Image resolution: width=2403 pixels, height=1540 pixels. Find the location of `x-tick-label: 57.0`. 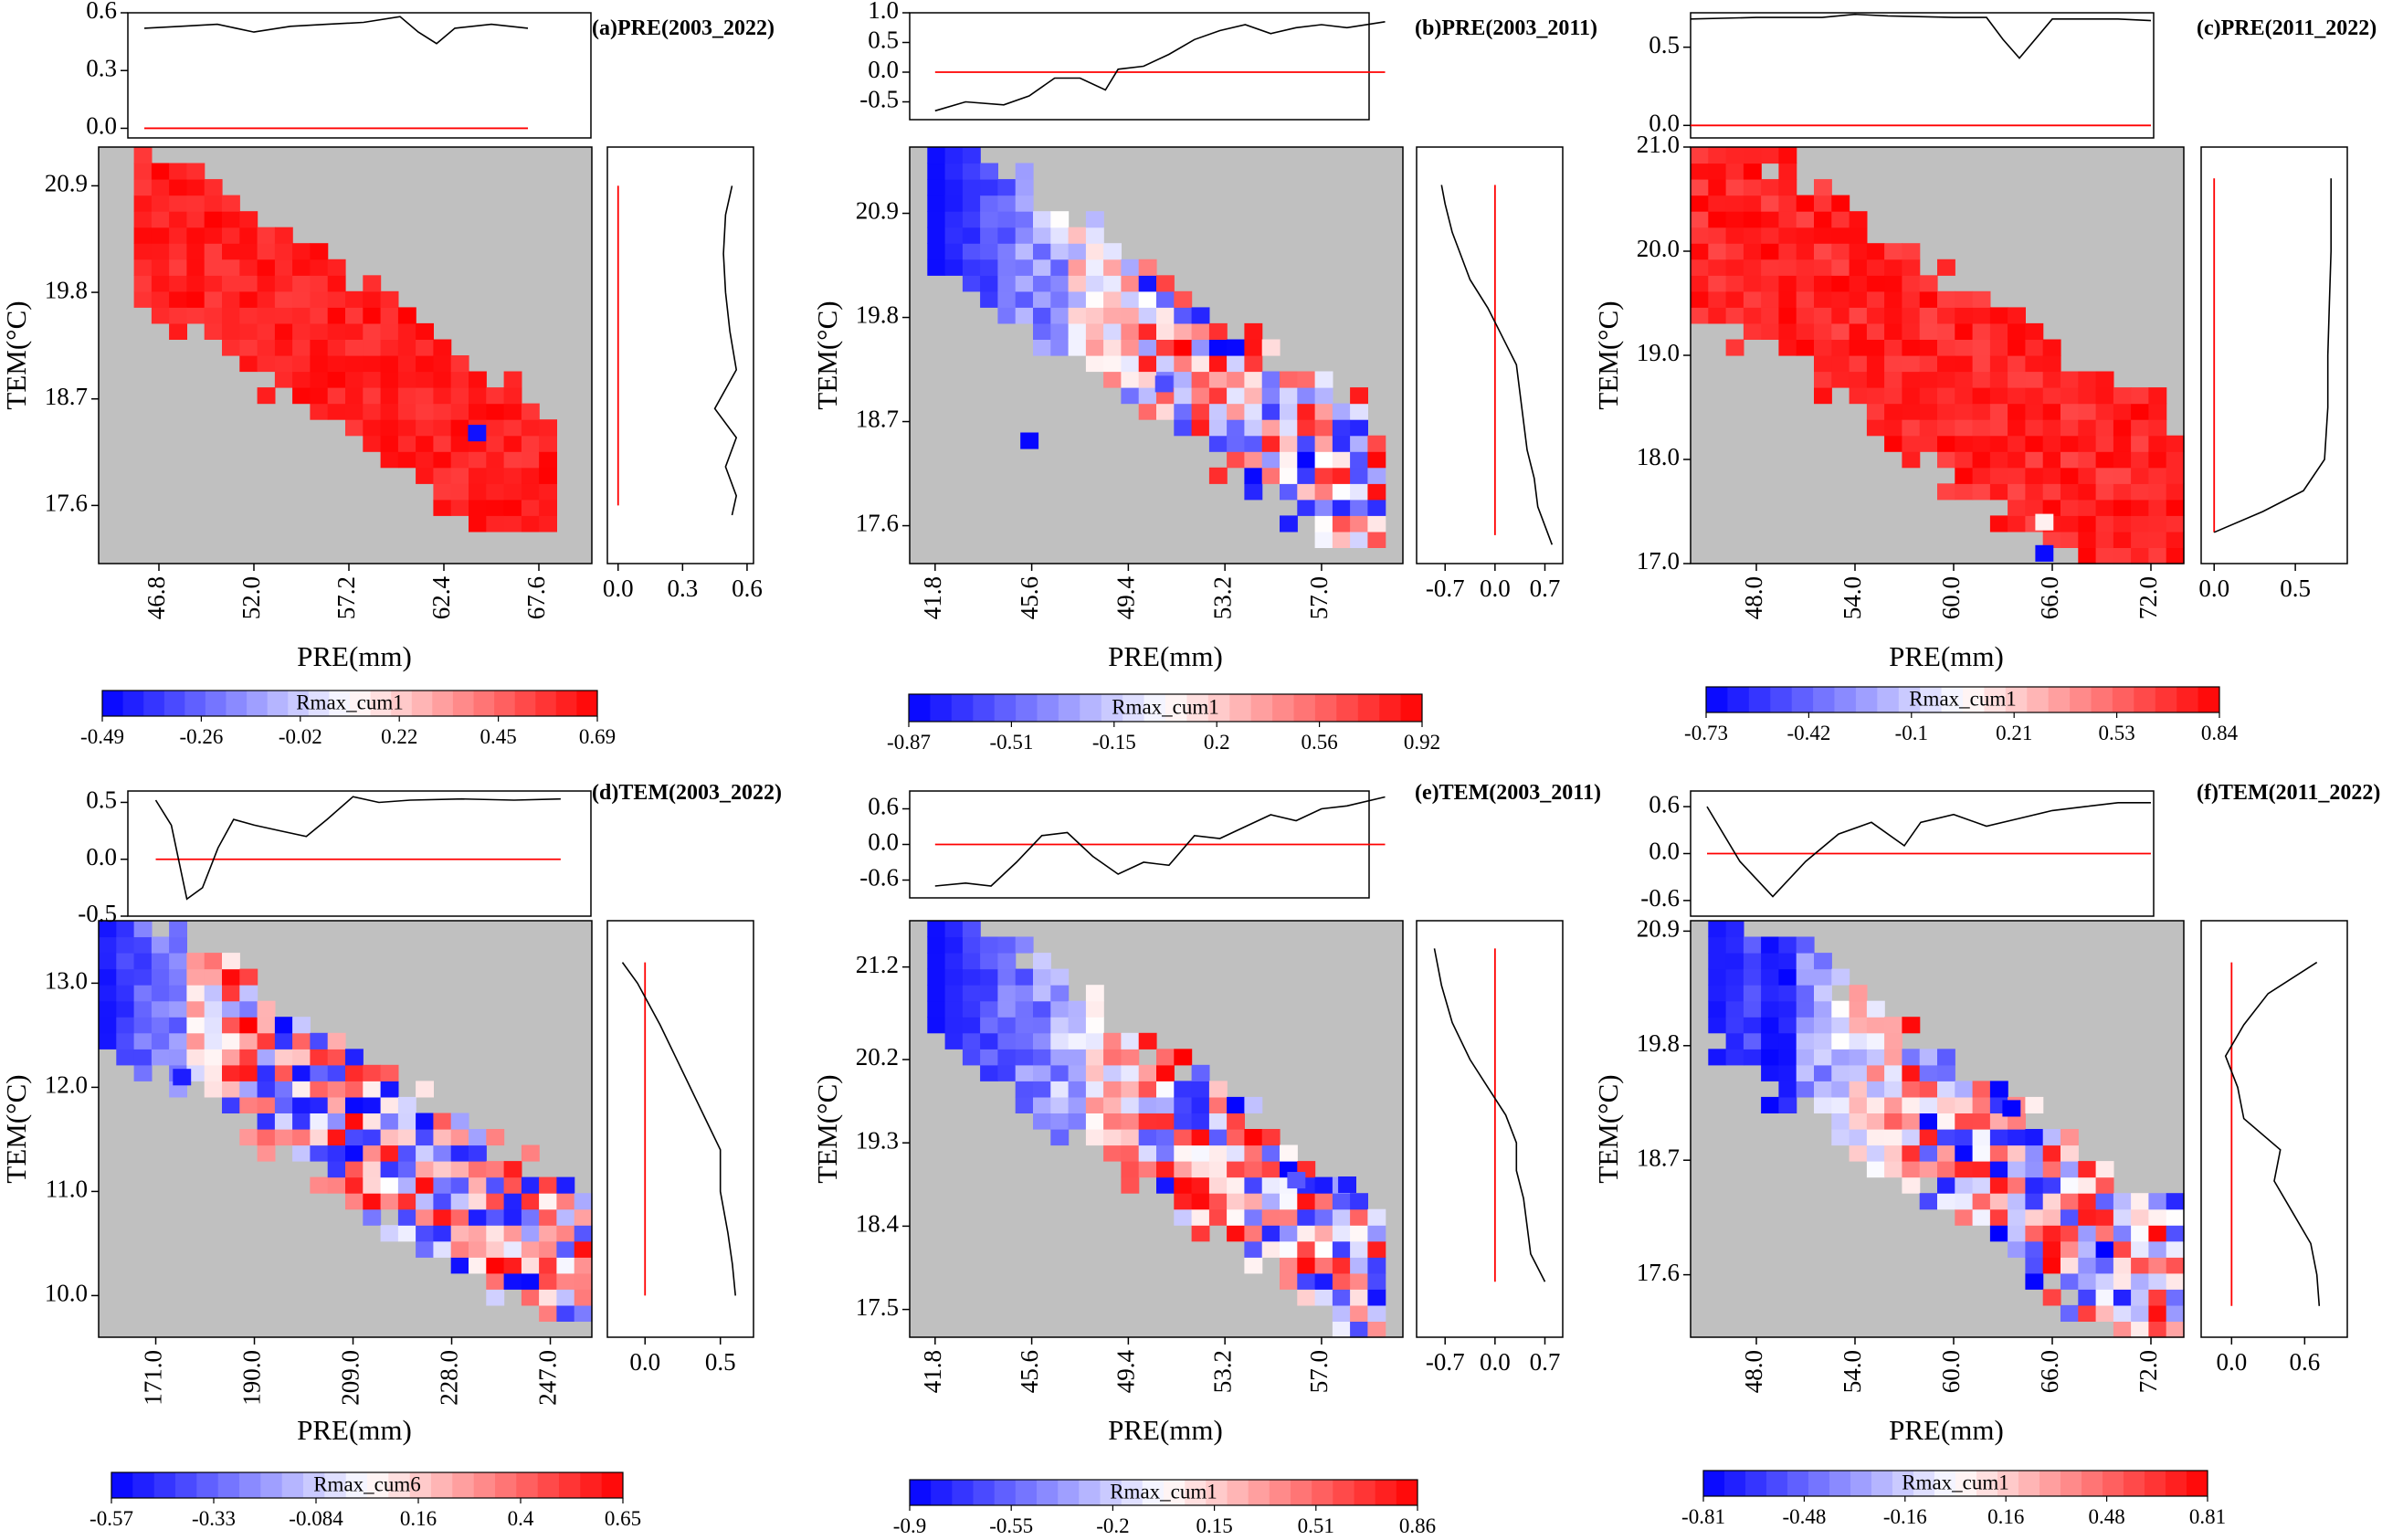

x-tick-label: 57.0 is located at coordinates (1319, 597).